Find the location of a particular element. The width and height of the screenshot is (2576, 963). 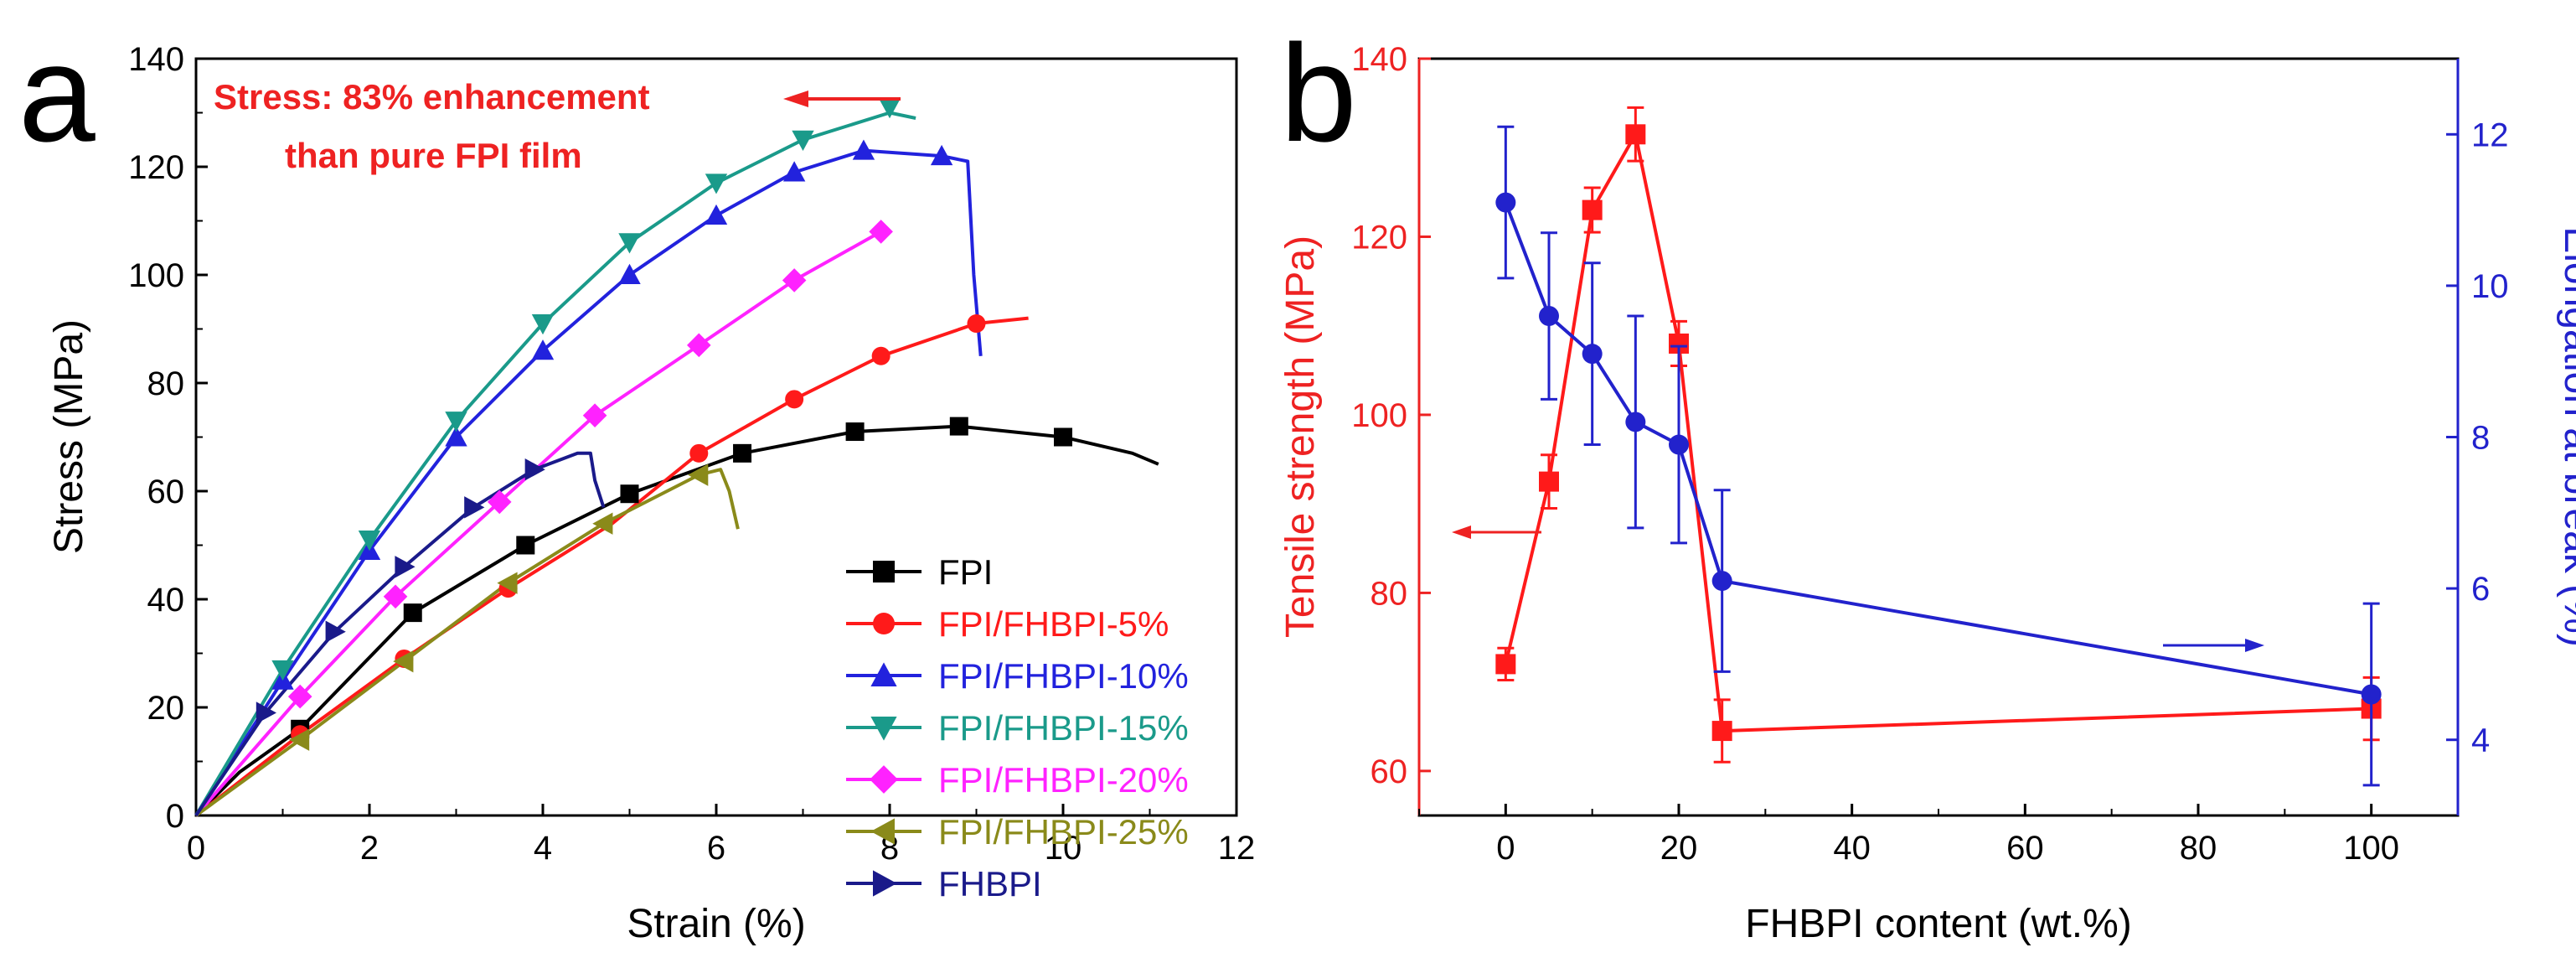

chart-a-y-tick-label: 100 is located at coordinates (156, 275).